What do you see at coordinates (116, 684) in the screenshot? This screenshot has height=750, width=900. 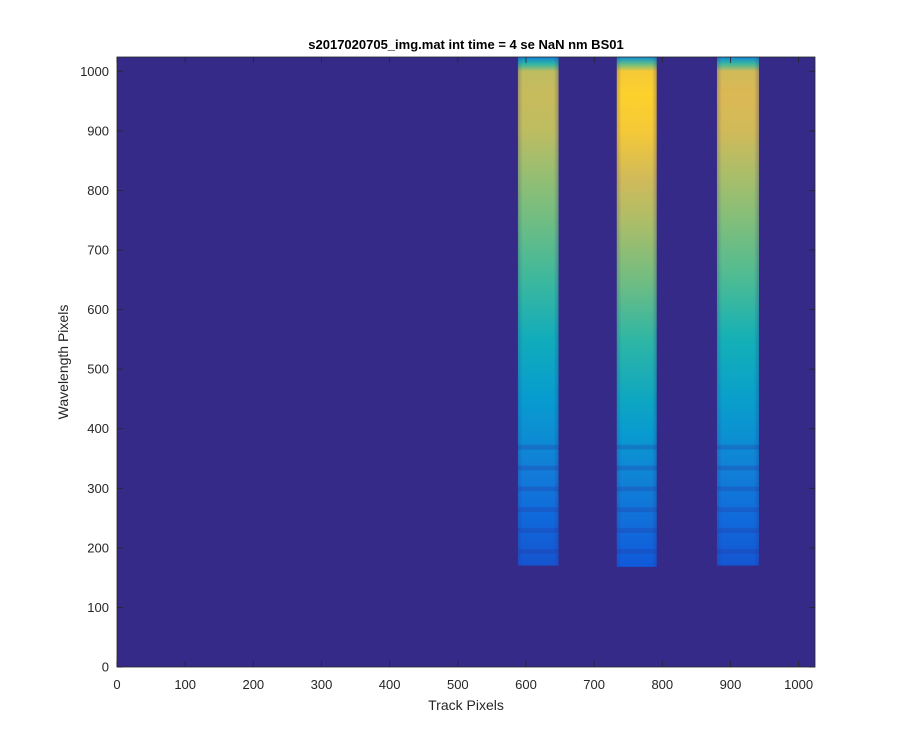 I see `x-tick-label: 0` at bounding box center [116, 684].